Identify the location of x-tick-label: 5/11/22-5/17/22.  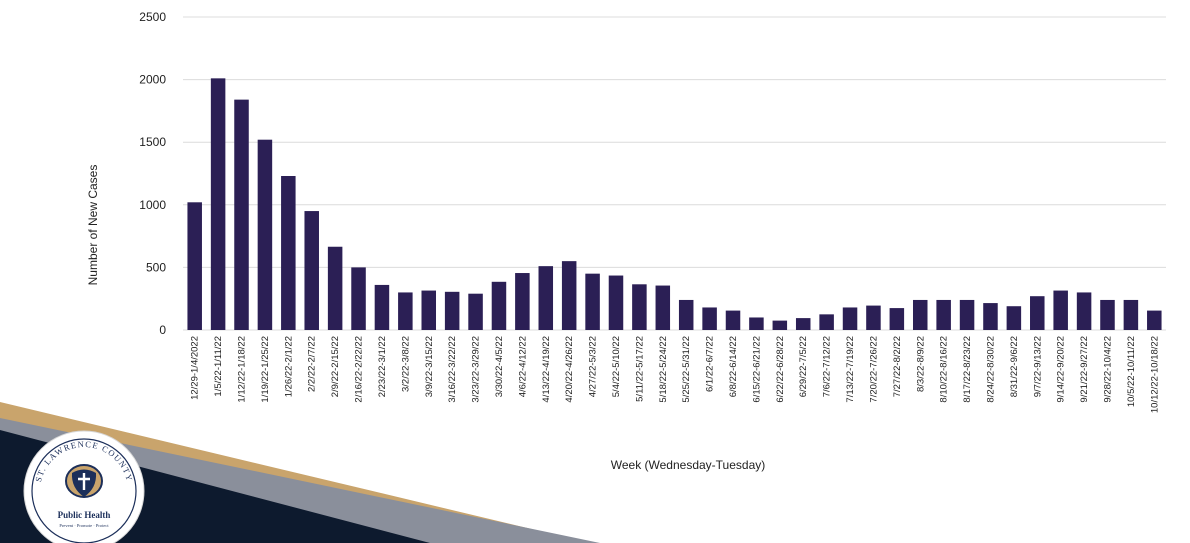
(639, 369).